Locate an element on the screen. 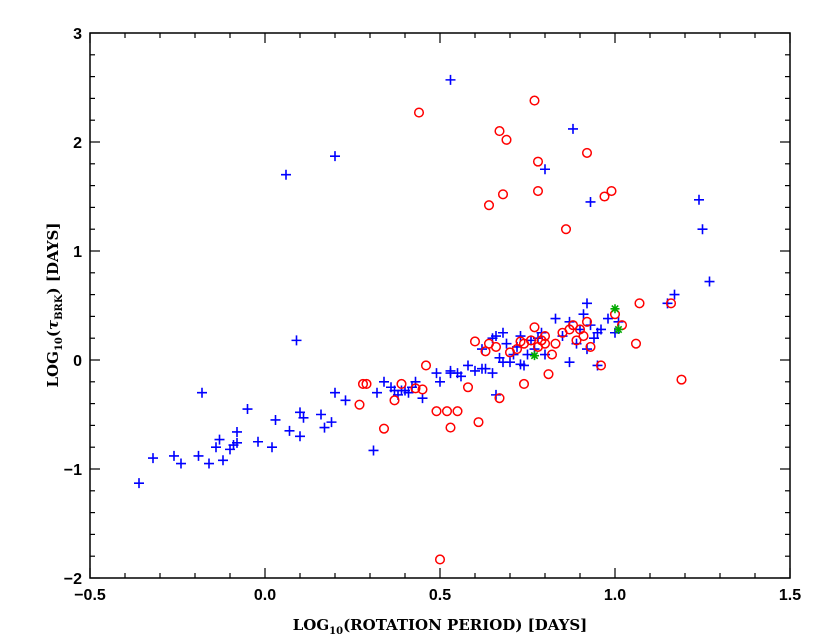  y-tick-label: 3 is located at coordinates (77, 34).